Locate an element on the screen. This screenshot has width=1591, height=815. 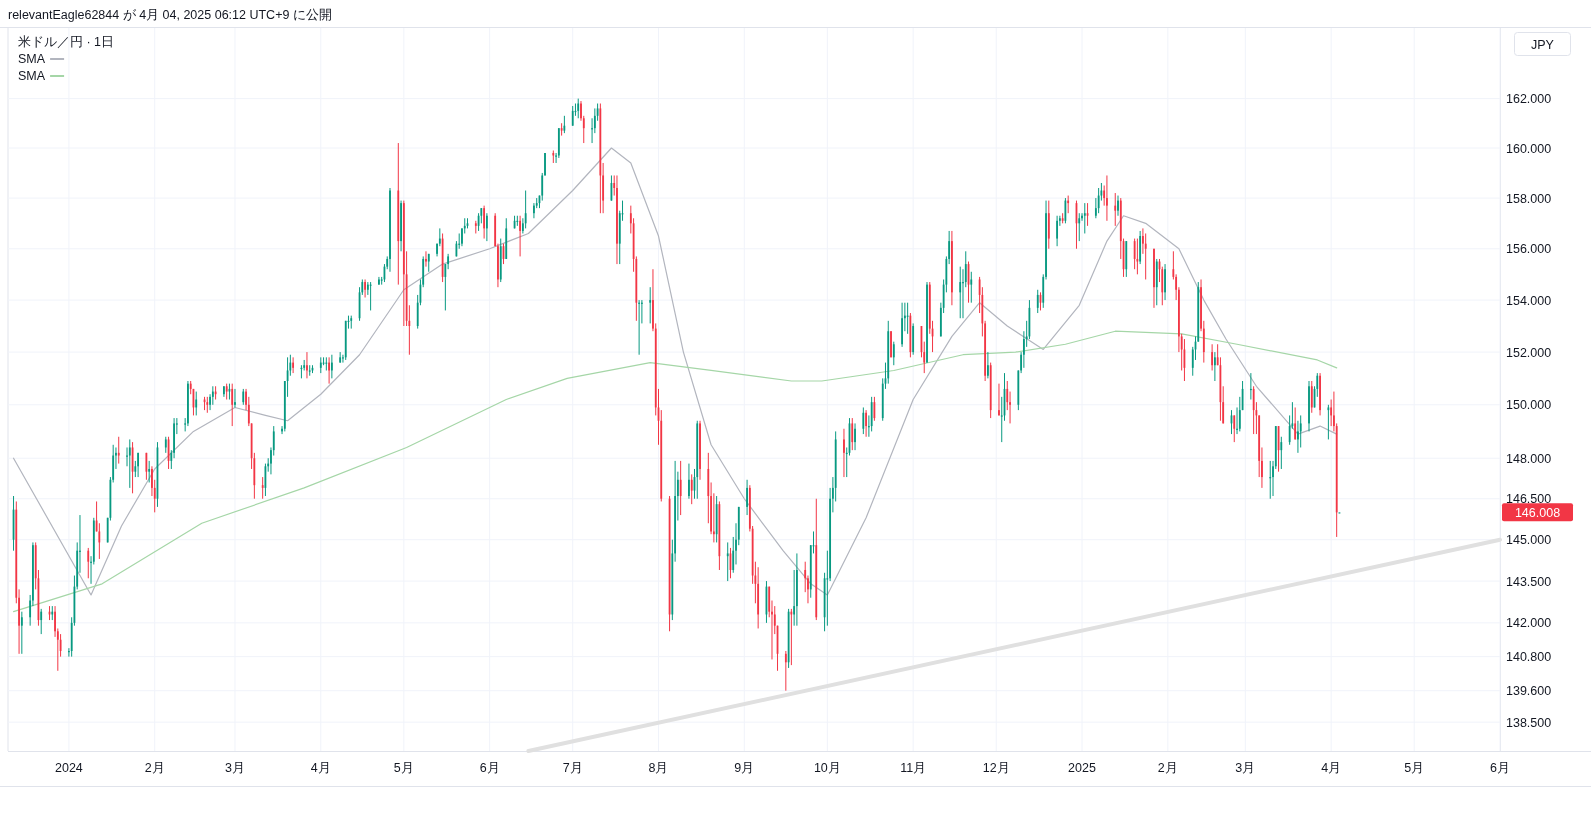
y-tick-label: 150.000 is located at coordinates (1529, 405).